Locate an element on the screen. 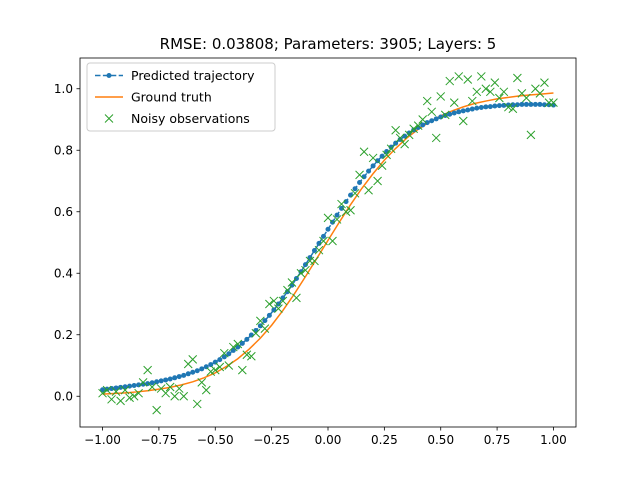 The width and height of the screenshot is (640, 480). y-tick-label: 0.0 is located at coordinates (63, 396).